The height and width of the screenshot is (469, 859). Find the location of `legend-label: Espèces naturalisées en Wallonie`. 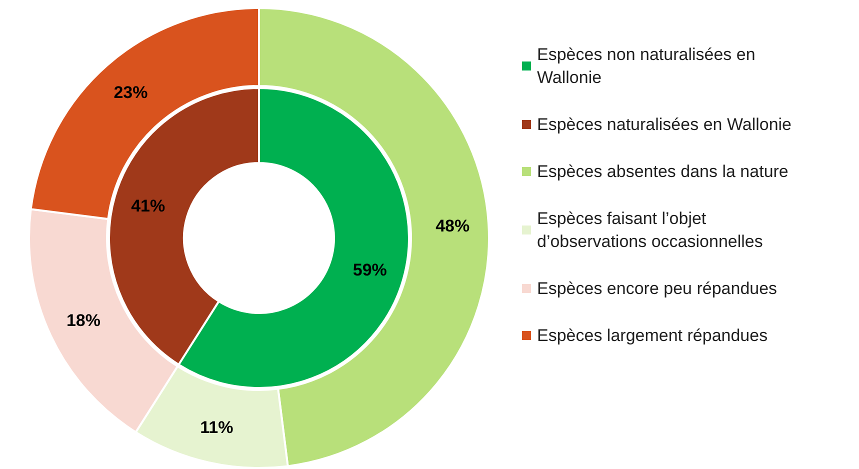

legend-label: Espèces naturalisées en Wallonie is located at coordinates (664, 124).